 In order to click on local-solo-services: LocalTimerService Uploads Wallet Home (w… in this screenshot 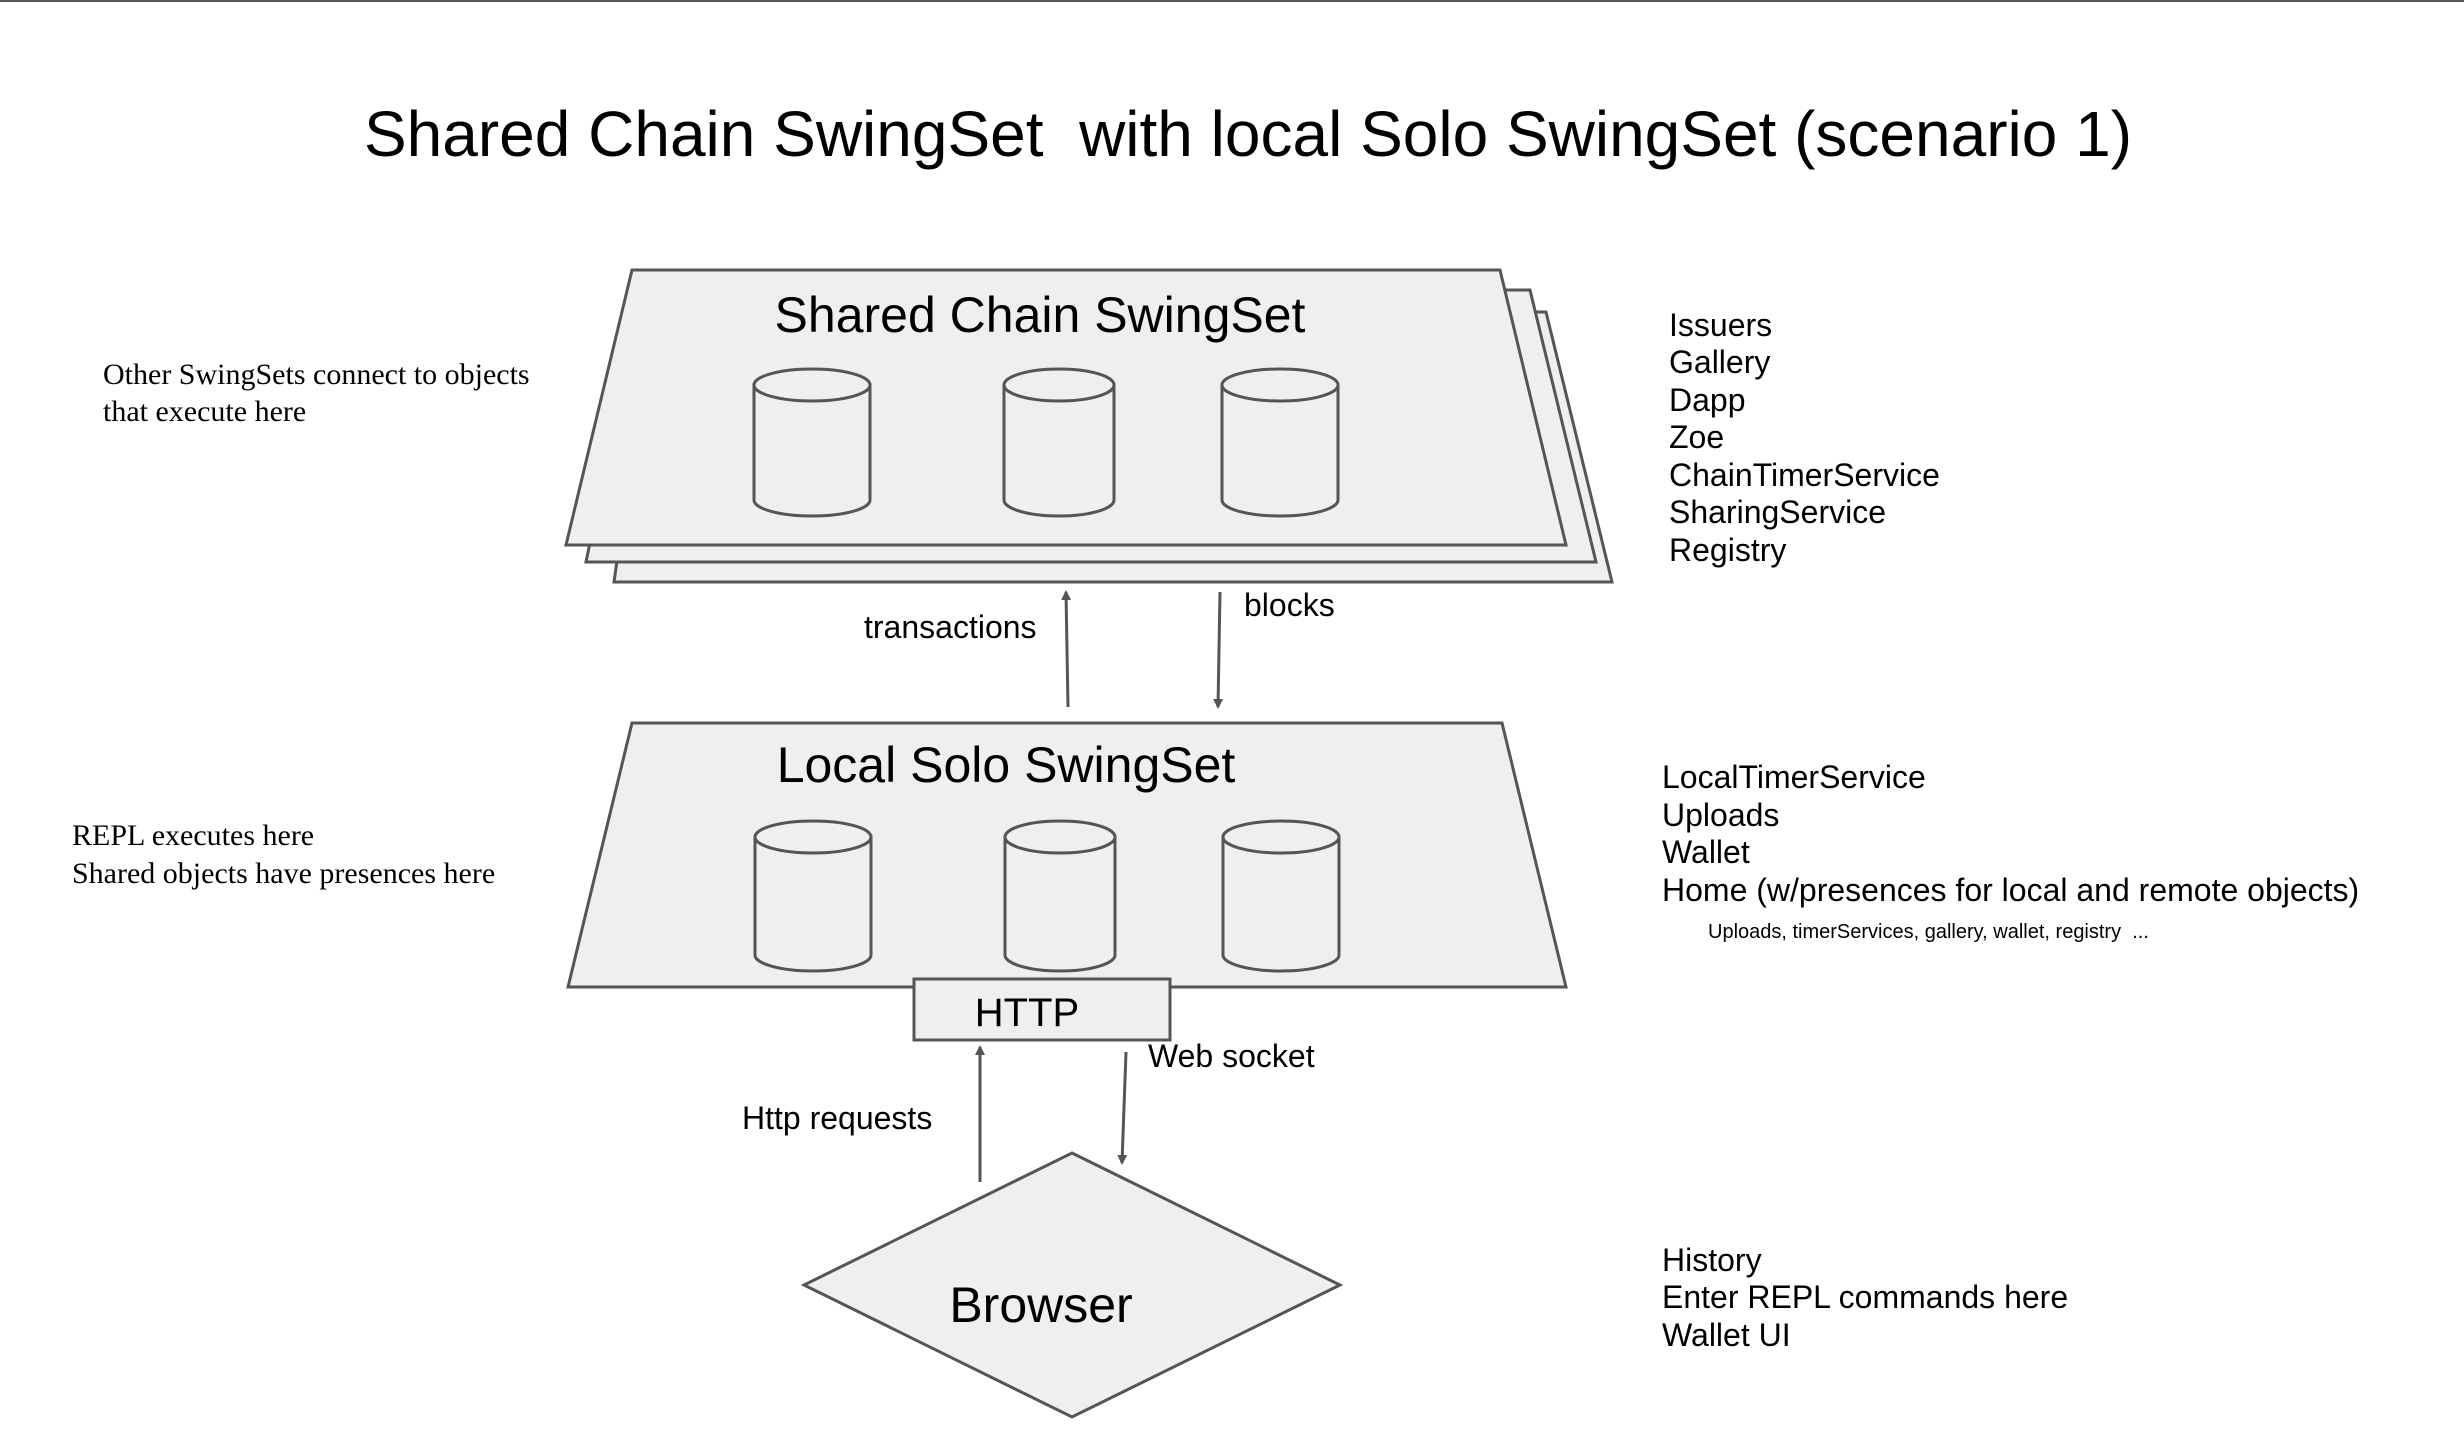, I will do `click(2010, 833)`.